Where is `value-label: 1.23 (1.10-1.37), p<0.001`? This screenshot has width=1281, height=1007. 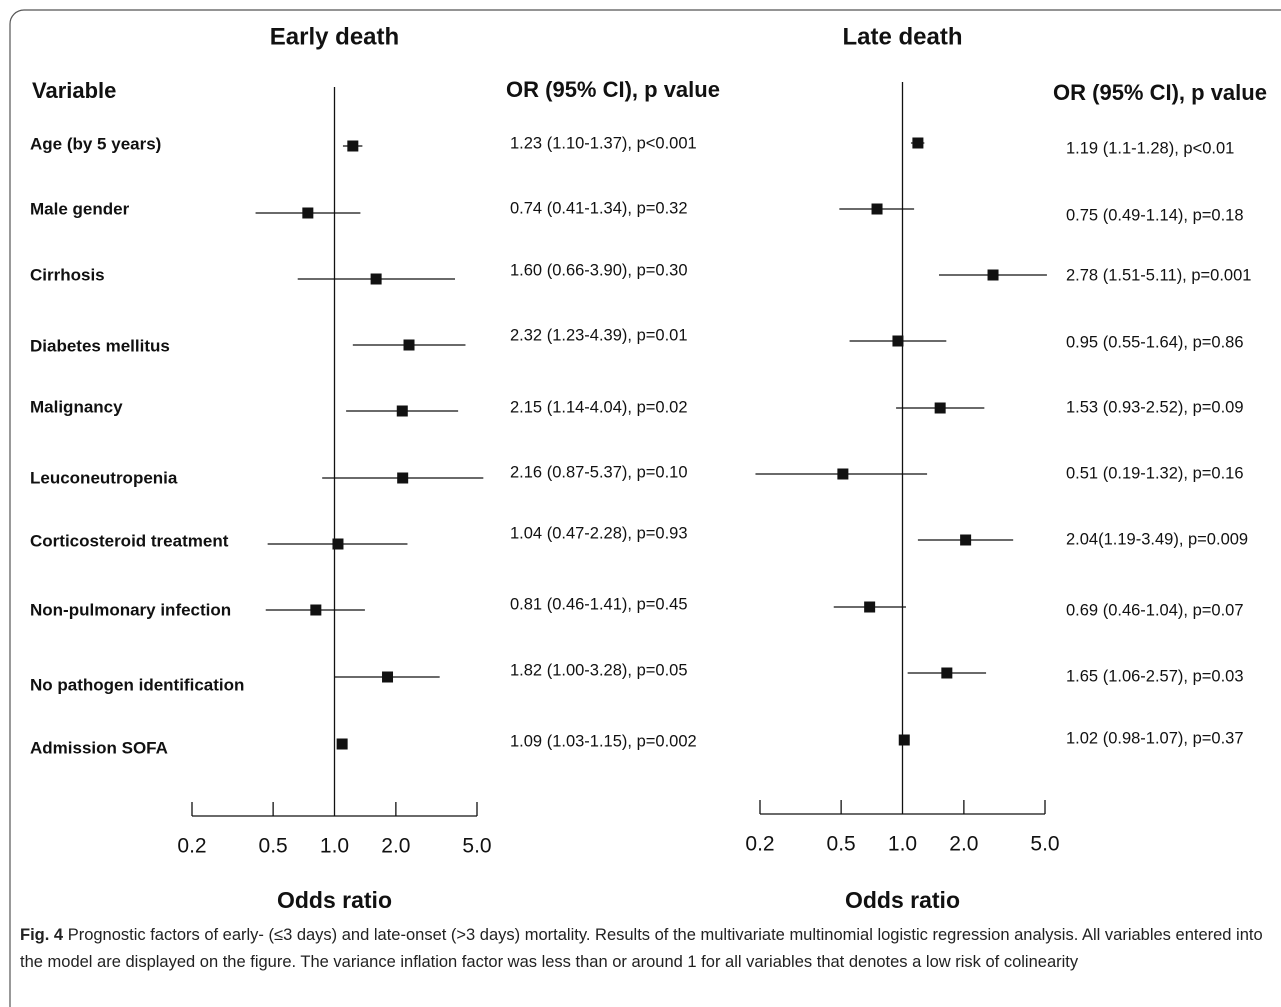 value-label: 1.23 (1.10-1.37), p<0.001 is located at coordinates (603, 143).